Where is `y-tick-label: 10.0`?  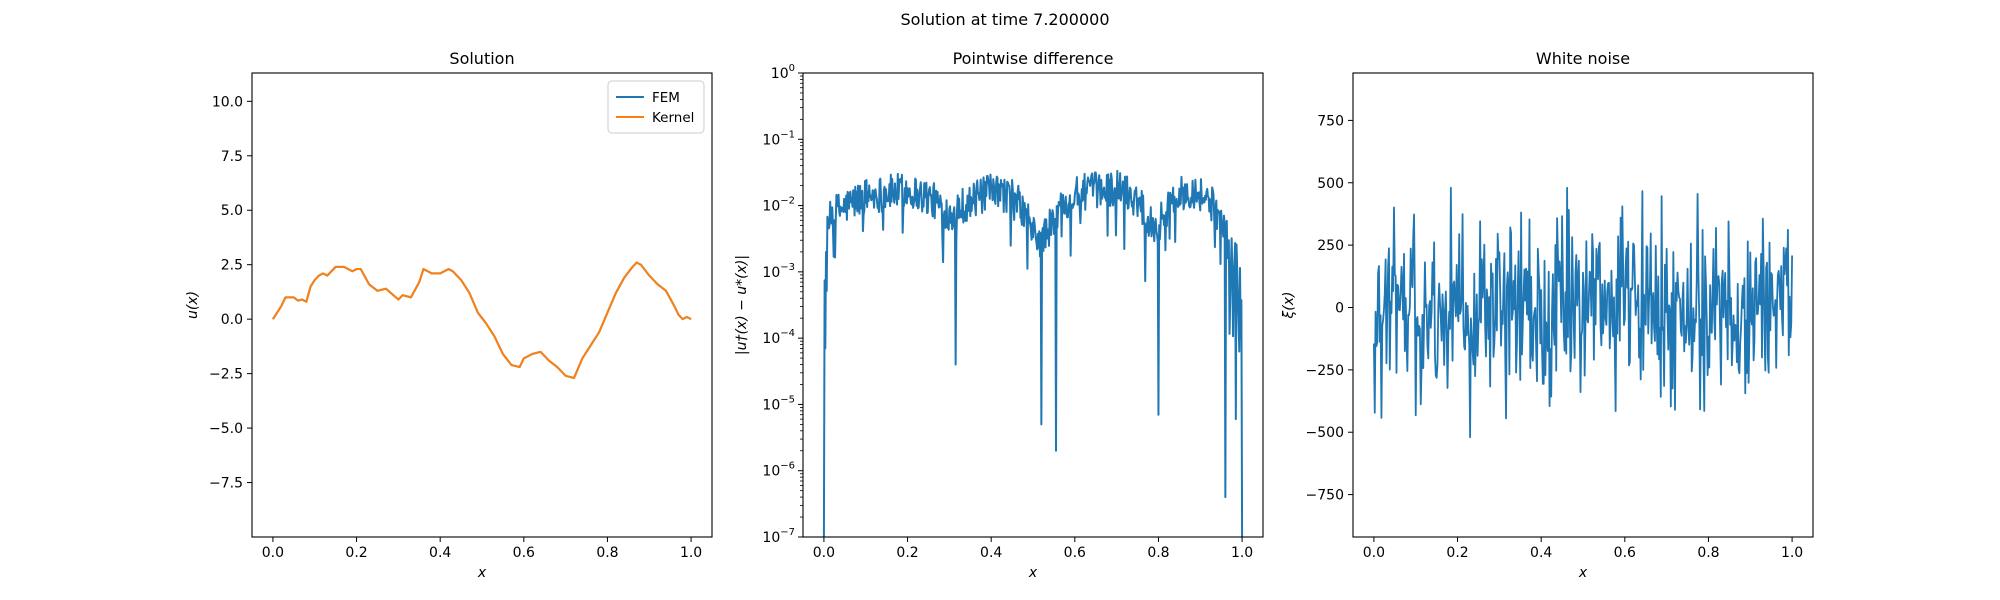
y-tick-label: 10.0 is located at coordinates (227, 102).